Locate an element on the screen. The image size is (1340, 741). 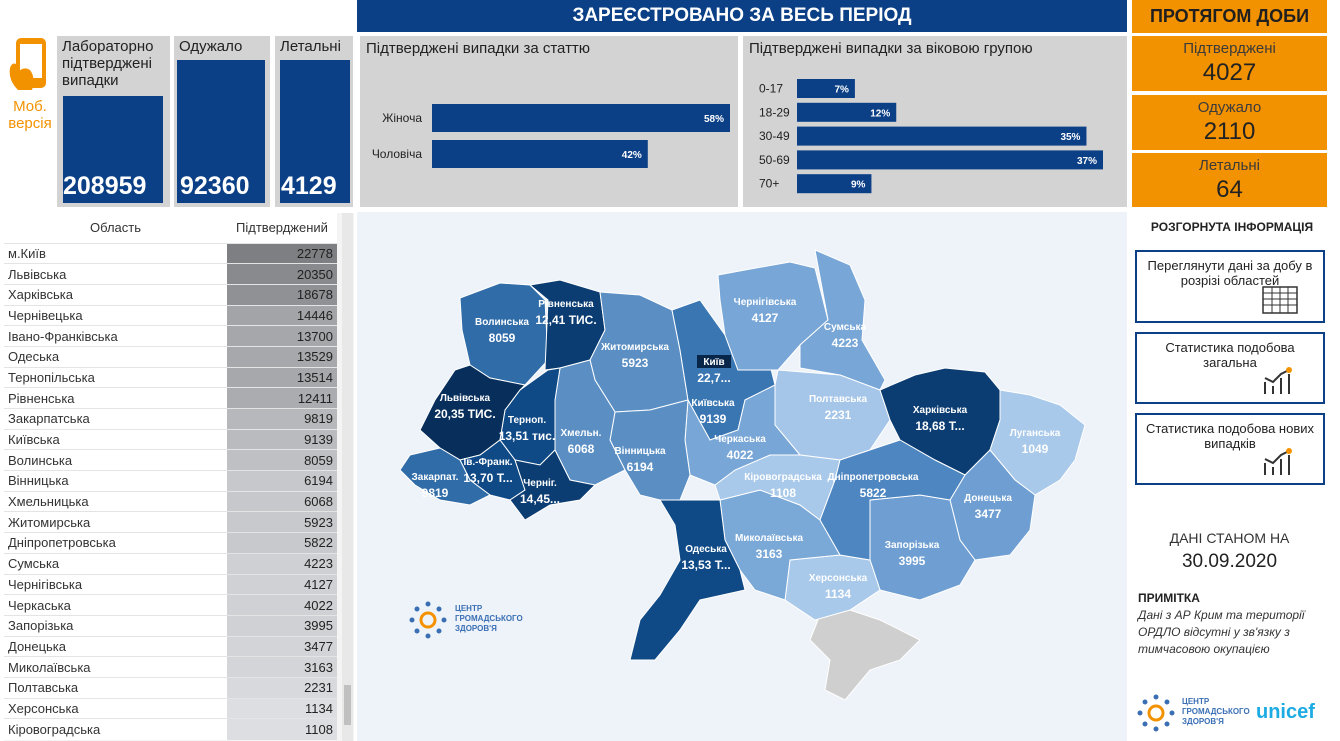
table-row: Київська 9139 is located at coordinates (170, 439).